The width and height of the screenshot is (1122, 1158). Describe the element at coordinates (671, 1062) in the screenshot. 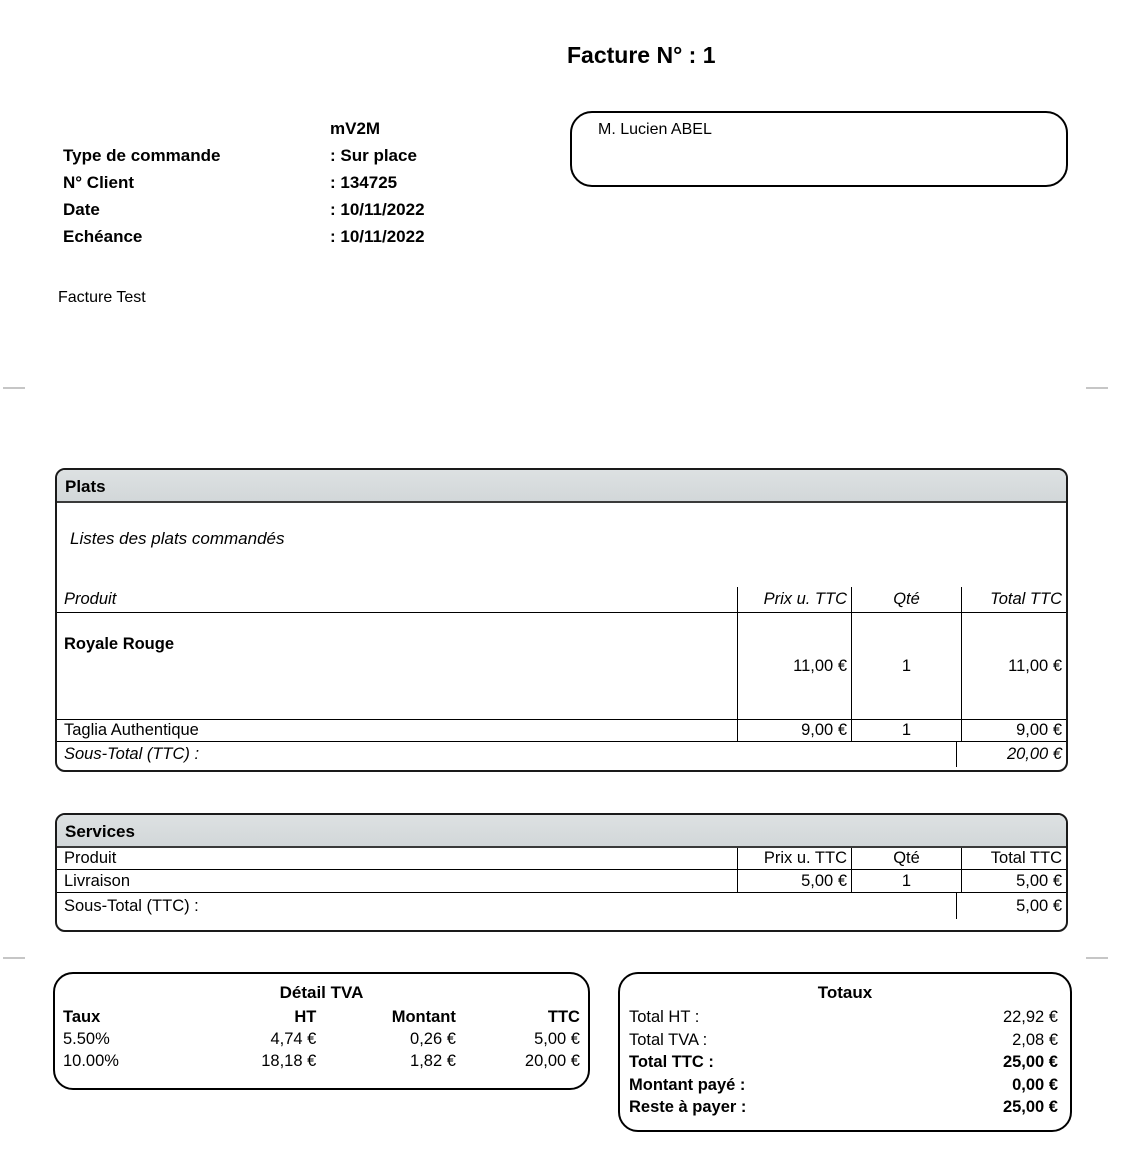

I see `total-label: Total TTC :` at that location.